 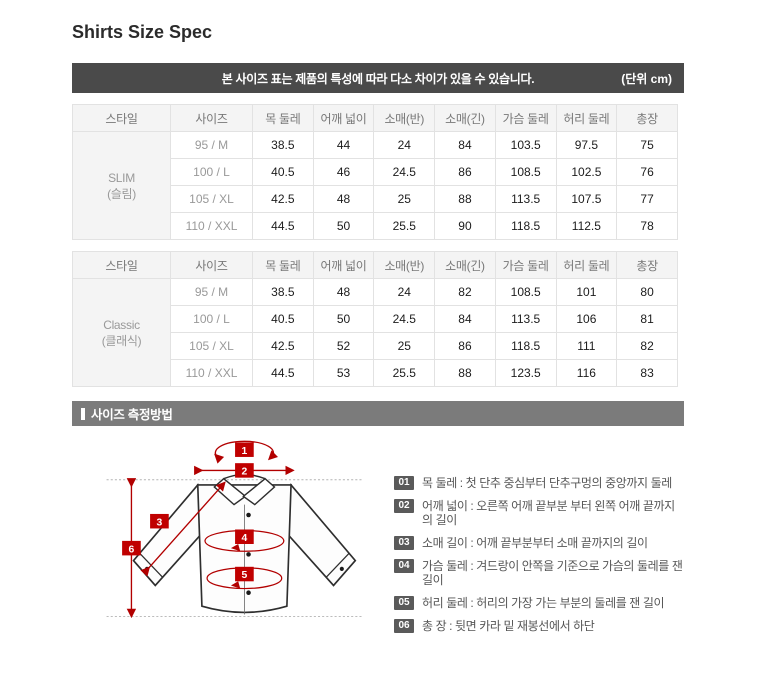 I want to click on col-header: 총장, so click(x=647, y=118).